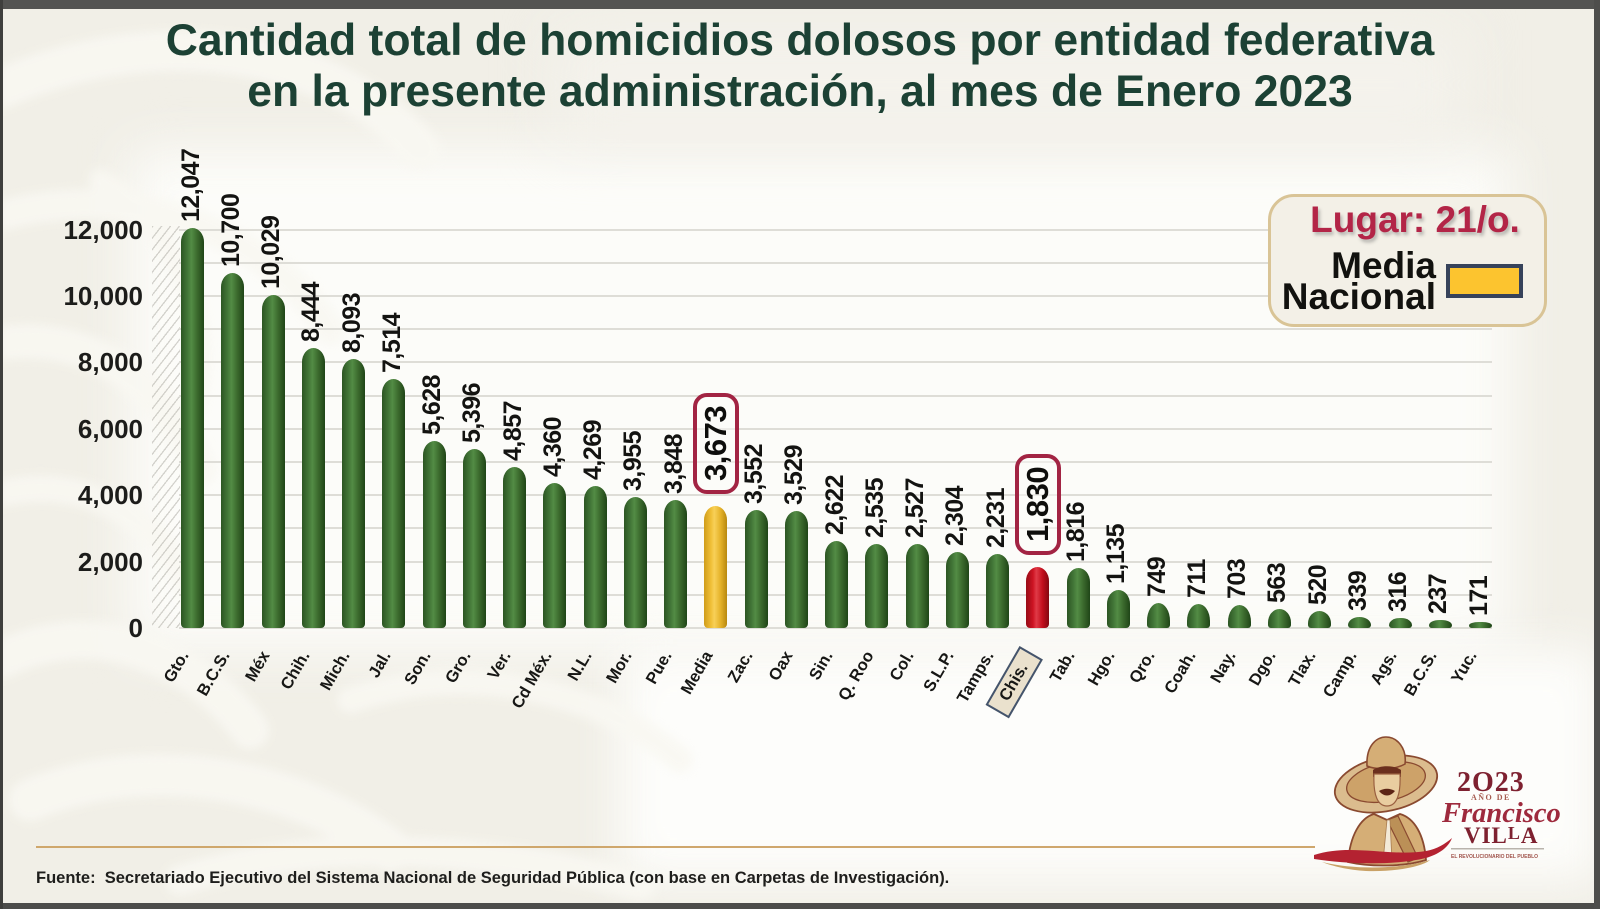 This screenshot has height=909, width=1600. I want to click on svg-text: AÑO DE, so click(1491, 797).